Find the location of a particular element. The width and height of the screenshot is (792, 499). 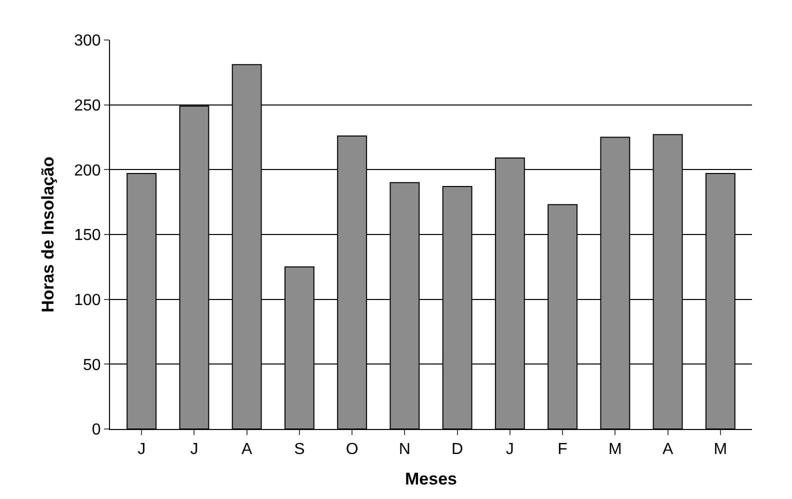

y-tick-label: 200 is located at coordinates (87, 171).